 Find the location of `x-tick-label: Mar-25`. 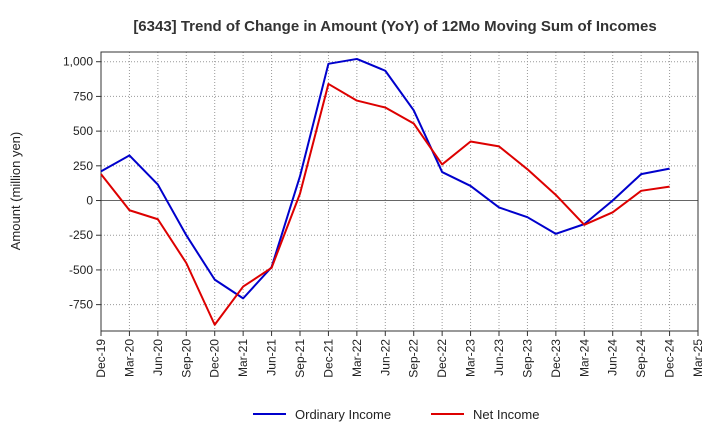

x-tick-label: Mar-25 is located at coordinates (698, 358).